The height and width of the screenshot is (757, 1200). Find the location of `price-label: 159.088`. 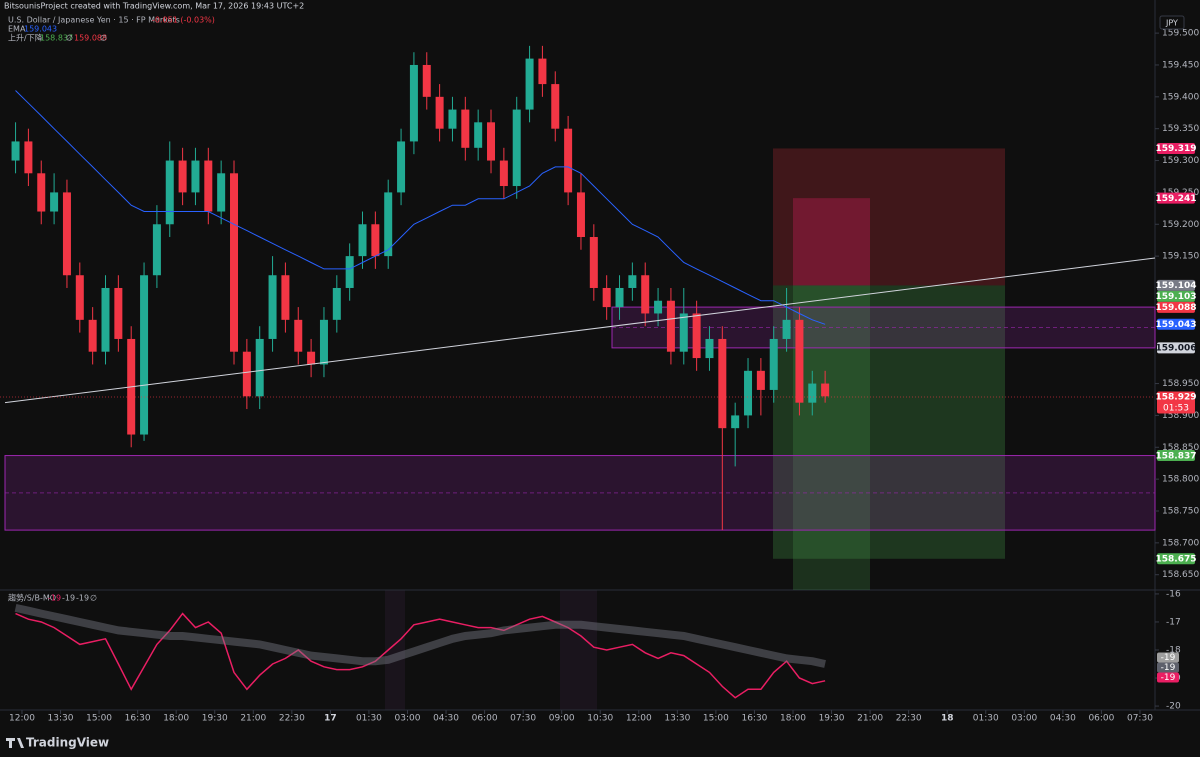

price-label: 159.088 is located at coordinates (1176, 308).